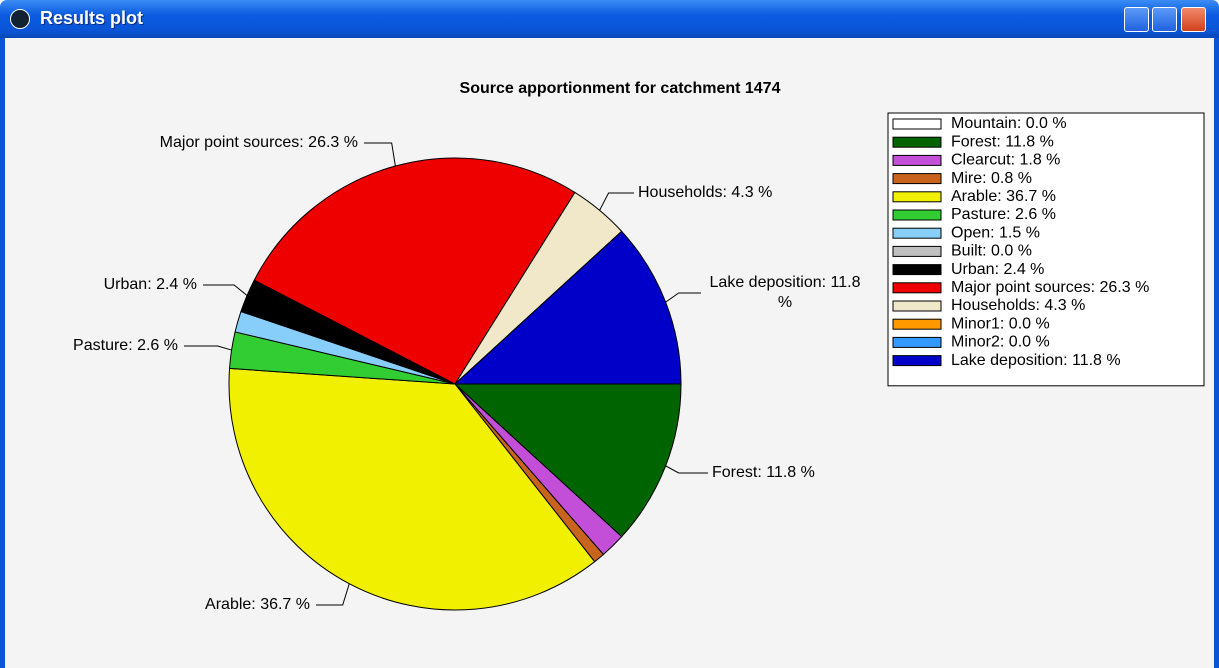  What do you see at coordinates (1002, 141) in the screenshot?
I see `legend-label: Forest: 11.8 %` at bounding box center [1002, 141].